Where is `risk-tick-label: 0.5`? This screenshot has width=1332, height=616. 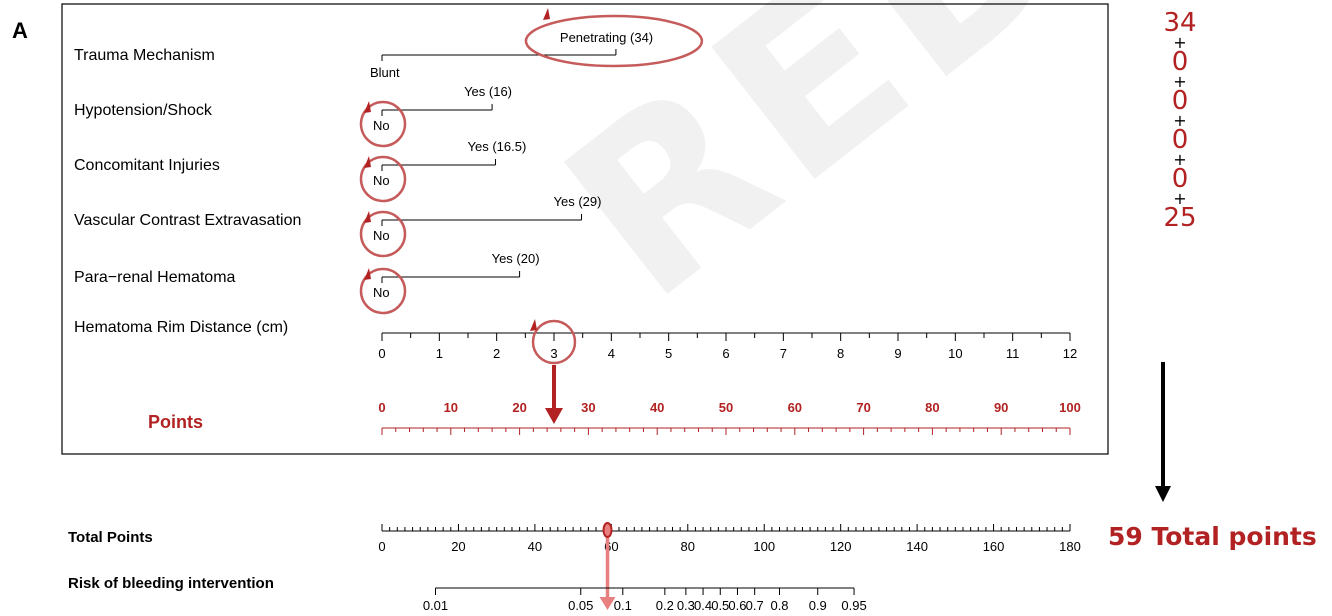 risk-tick-label: 0.5 is located at coordinates (720, 605).